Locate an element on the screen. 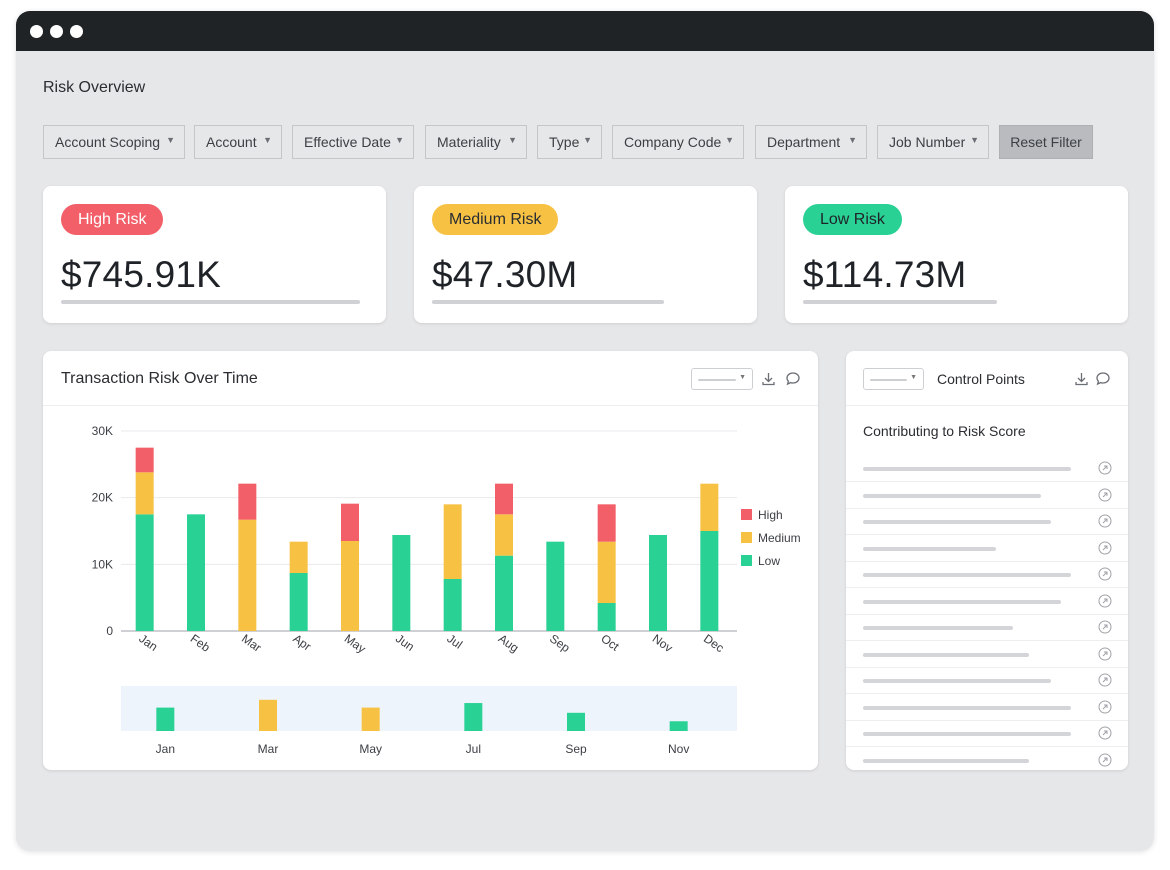 The width and height of the screenshot is (1170, 870). filter-materiality: Materiality ▼ is located at coordinates (476, 142).